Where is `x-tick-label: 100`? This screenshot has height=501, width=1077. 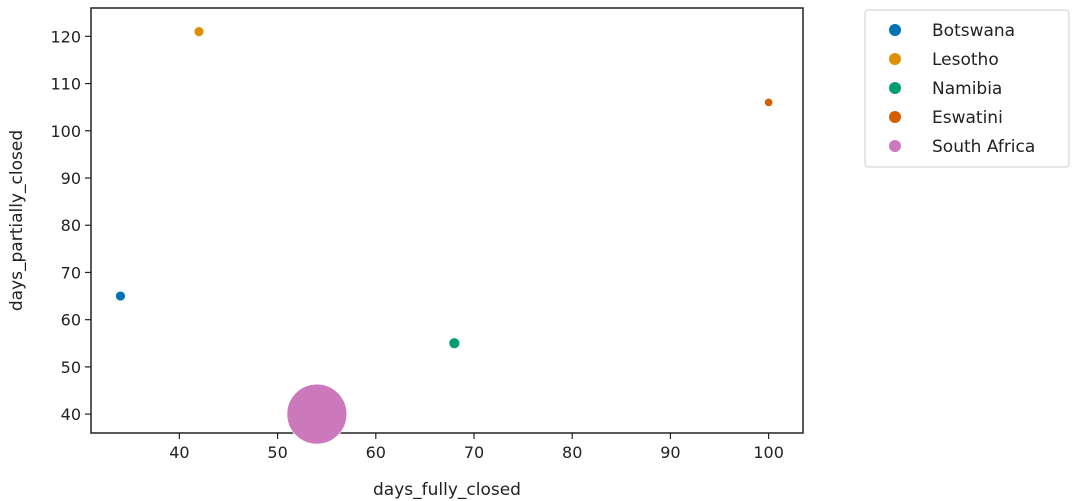
x-tick-label: 100 is located at coordinates (768, 452).